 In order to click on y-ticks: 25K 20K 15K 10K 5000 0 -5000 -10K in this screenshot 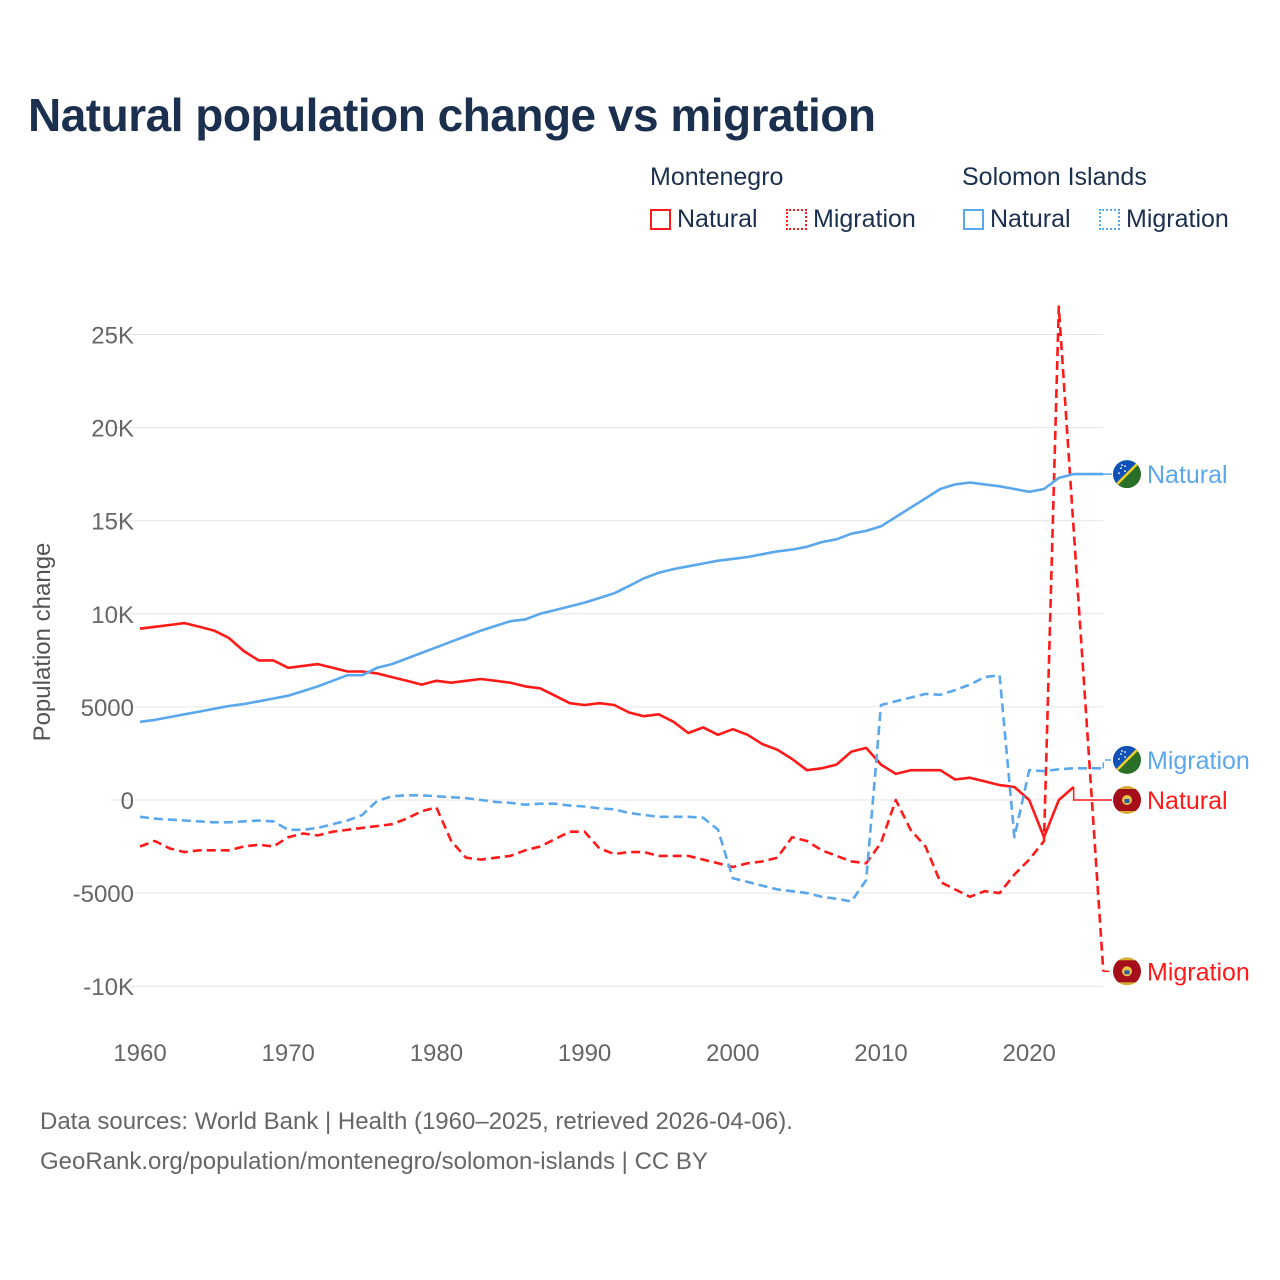, I will do `click(103, 662)`.